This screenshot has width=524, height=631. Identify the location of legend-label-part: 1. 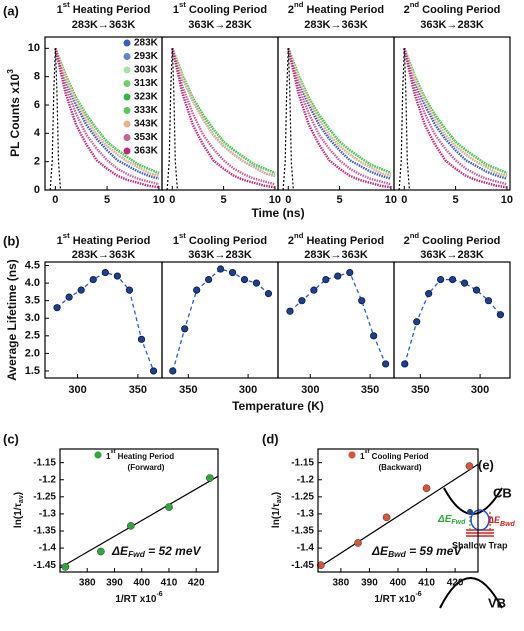
(362, 456).